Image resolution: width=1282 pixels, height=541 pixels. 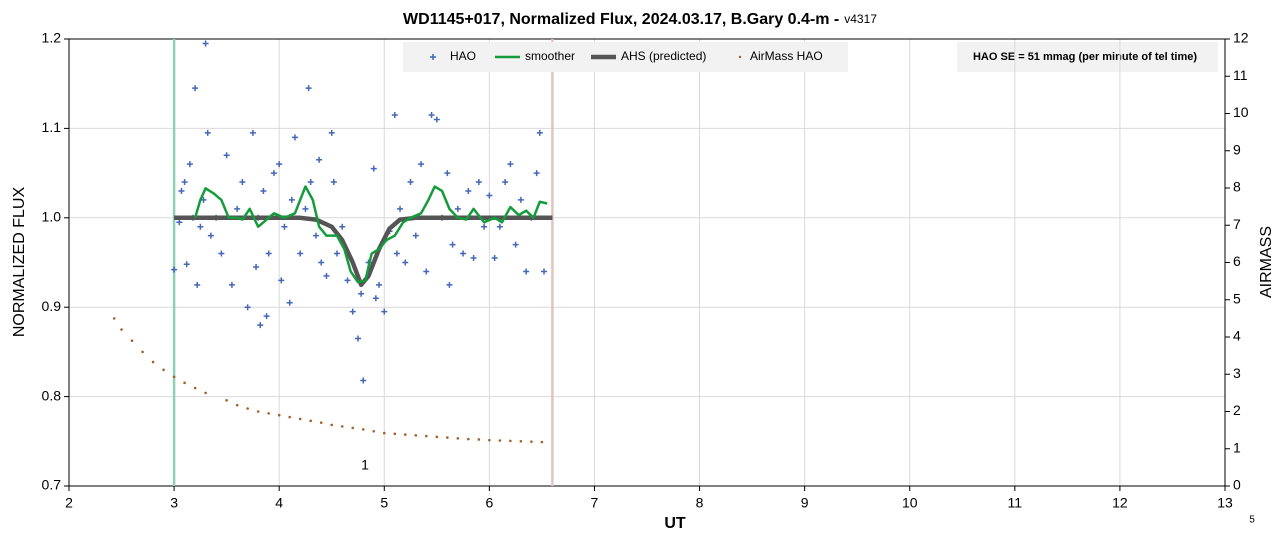 What do you see at coordinates (1237, 261) in the screenshot?
I see `y2-tick-label: 6` at bounding box center [1237, 261].